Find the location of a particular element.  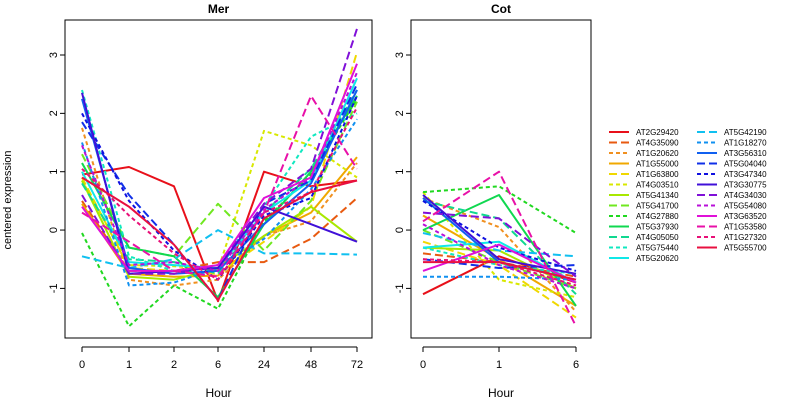

legend-label: AT5G41700 is located at coordinates (657, 206).